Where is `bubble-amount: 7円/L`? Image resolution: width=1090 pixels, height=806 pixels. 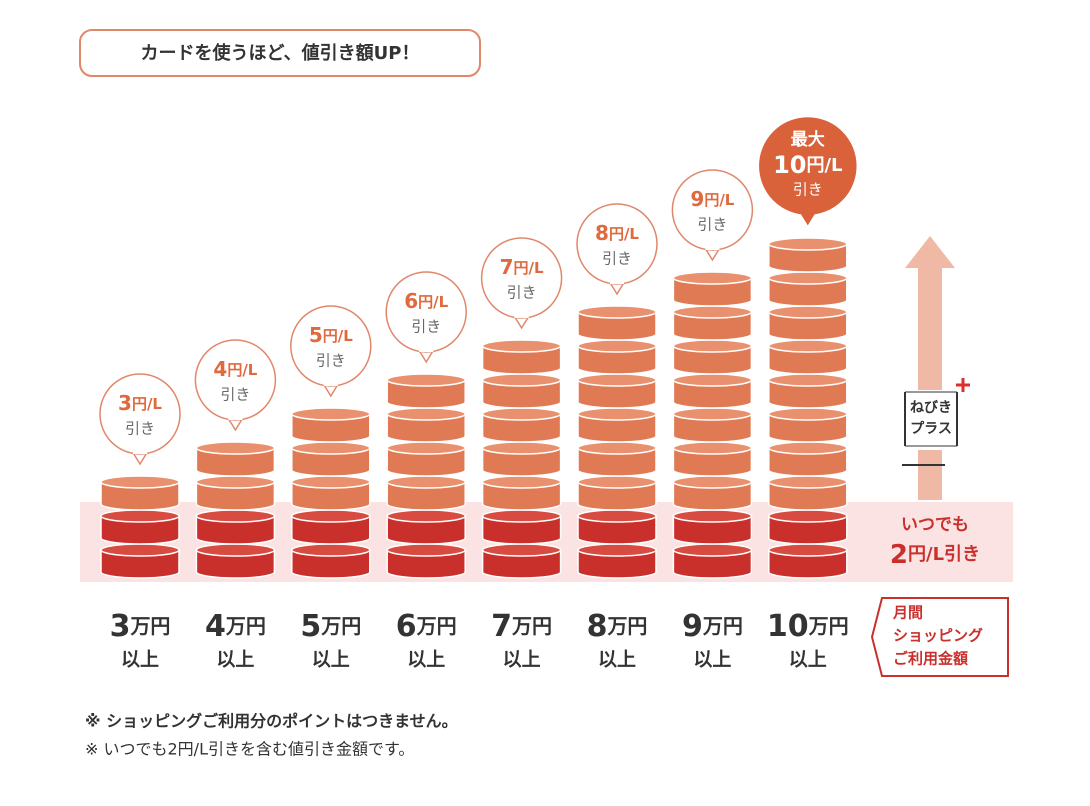
bubble-amount: 7円/L is located at coordinates (522, 267).